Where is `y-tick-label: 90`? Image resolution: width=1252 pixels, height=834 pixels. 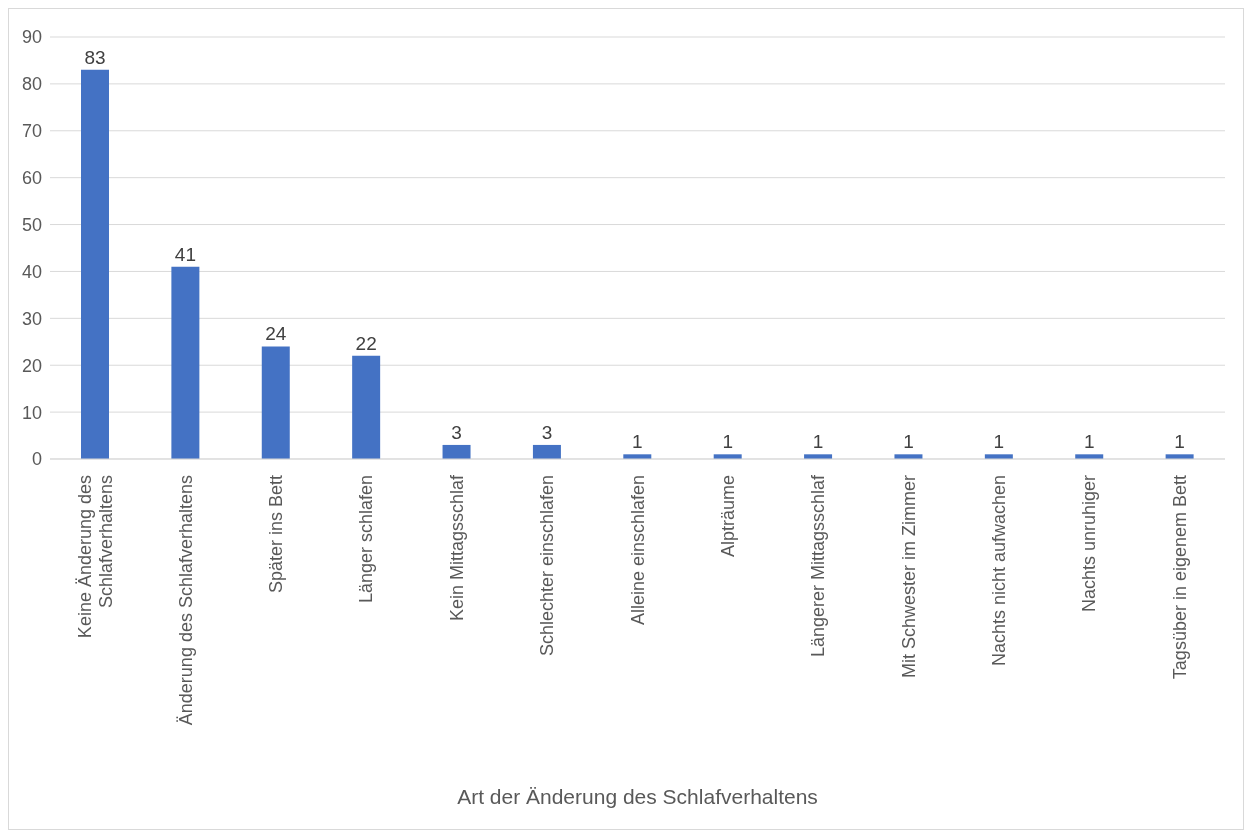 y-tick-label: 90 is located at coordinates (31, 37).